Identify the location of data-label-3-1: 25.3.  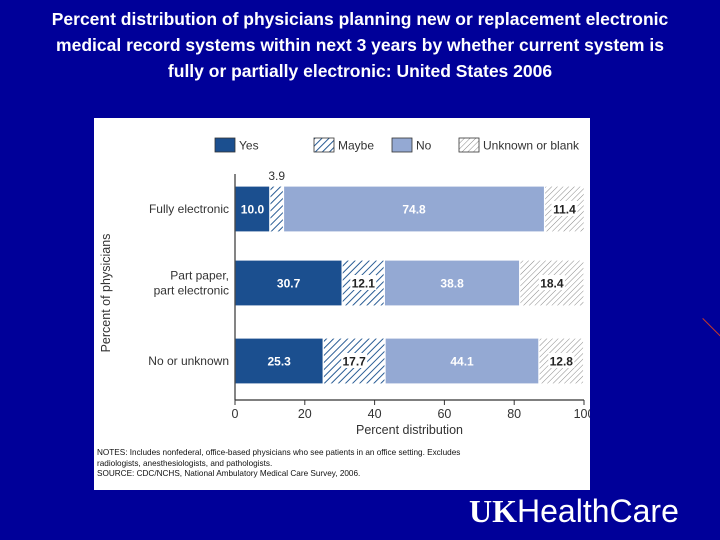
(279, 362).